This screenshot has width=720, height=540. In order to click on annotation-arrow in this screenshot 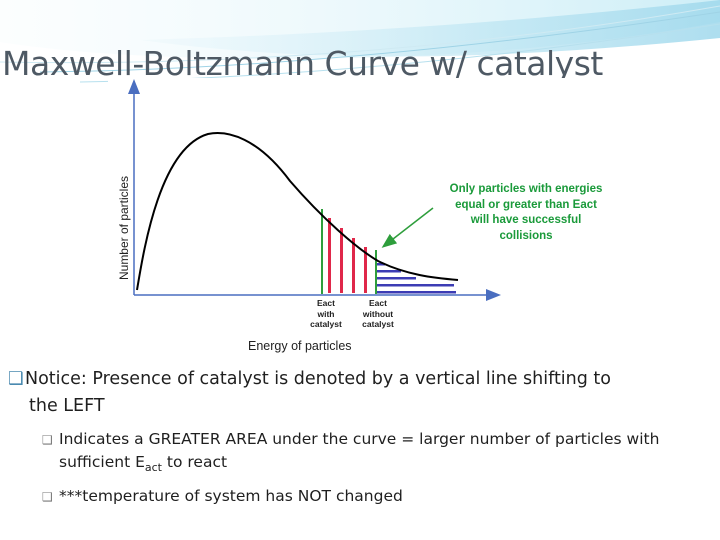, I will do `click(407, 227)`.